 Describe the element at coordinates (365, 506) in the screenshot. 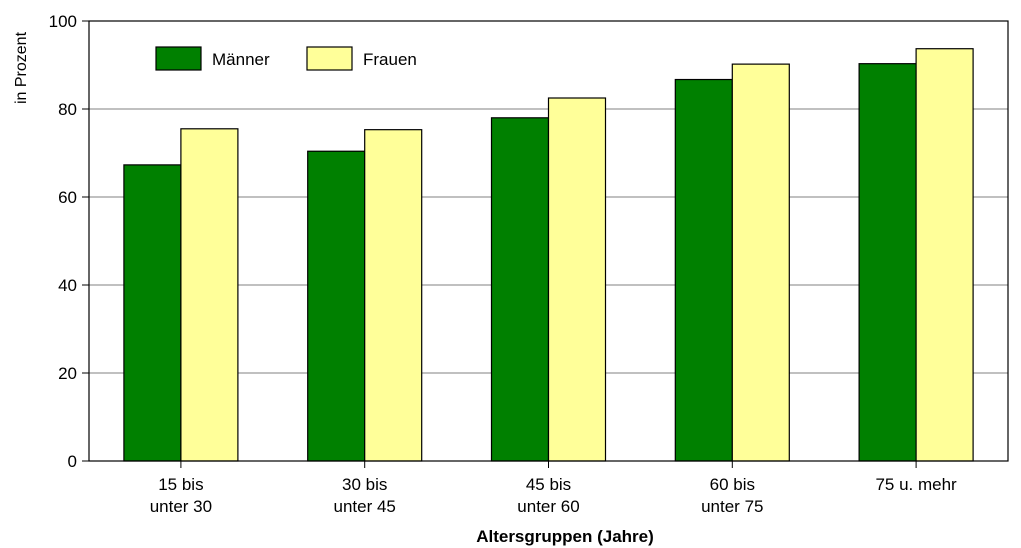

I see `x-category-label: unter 45` at that location.